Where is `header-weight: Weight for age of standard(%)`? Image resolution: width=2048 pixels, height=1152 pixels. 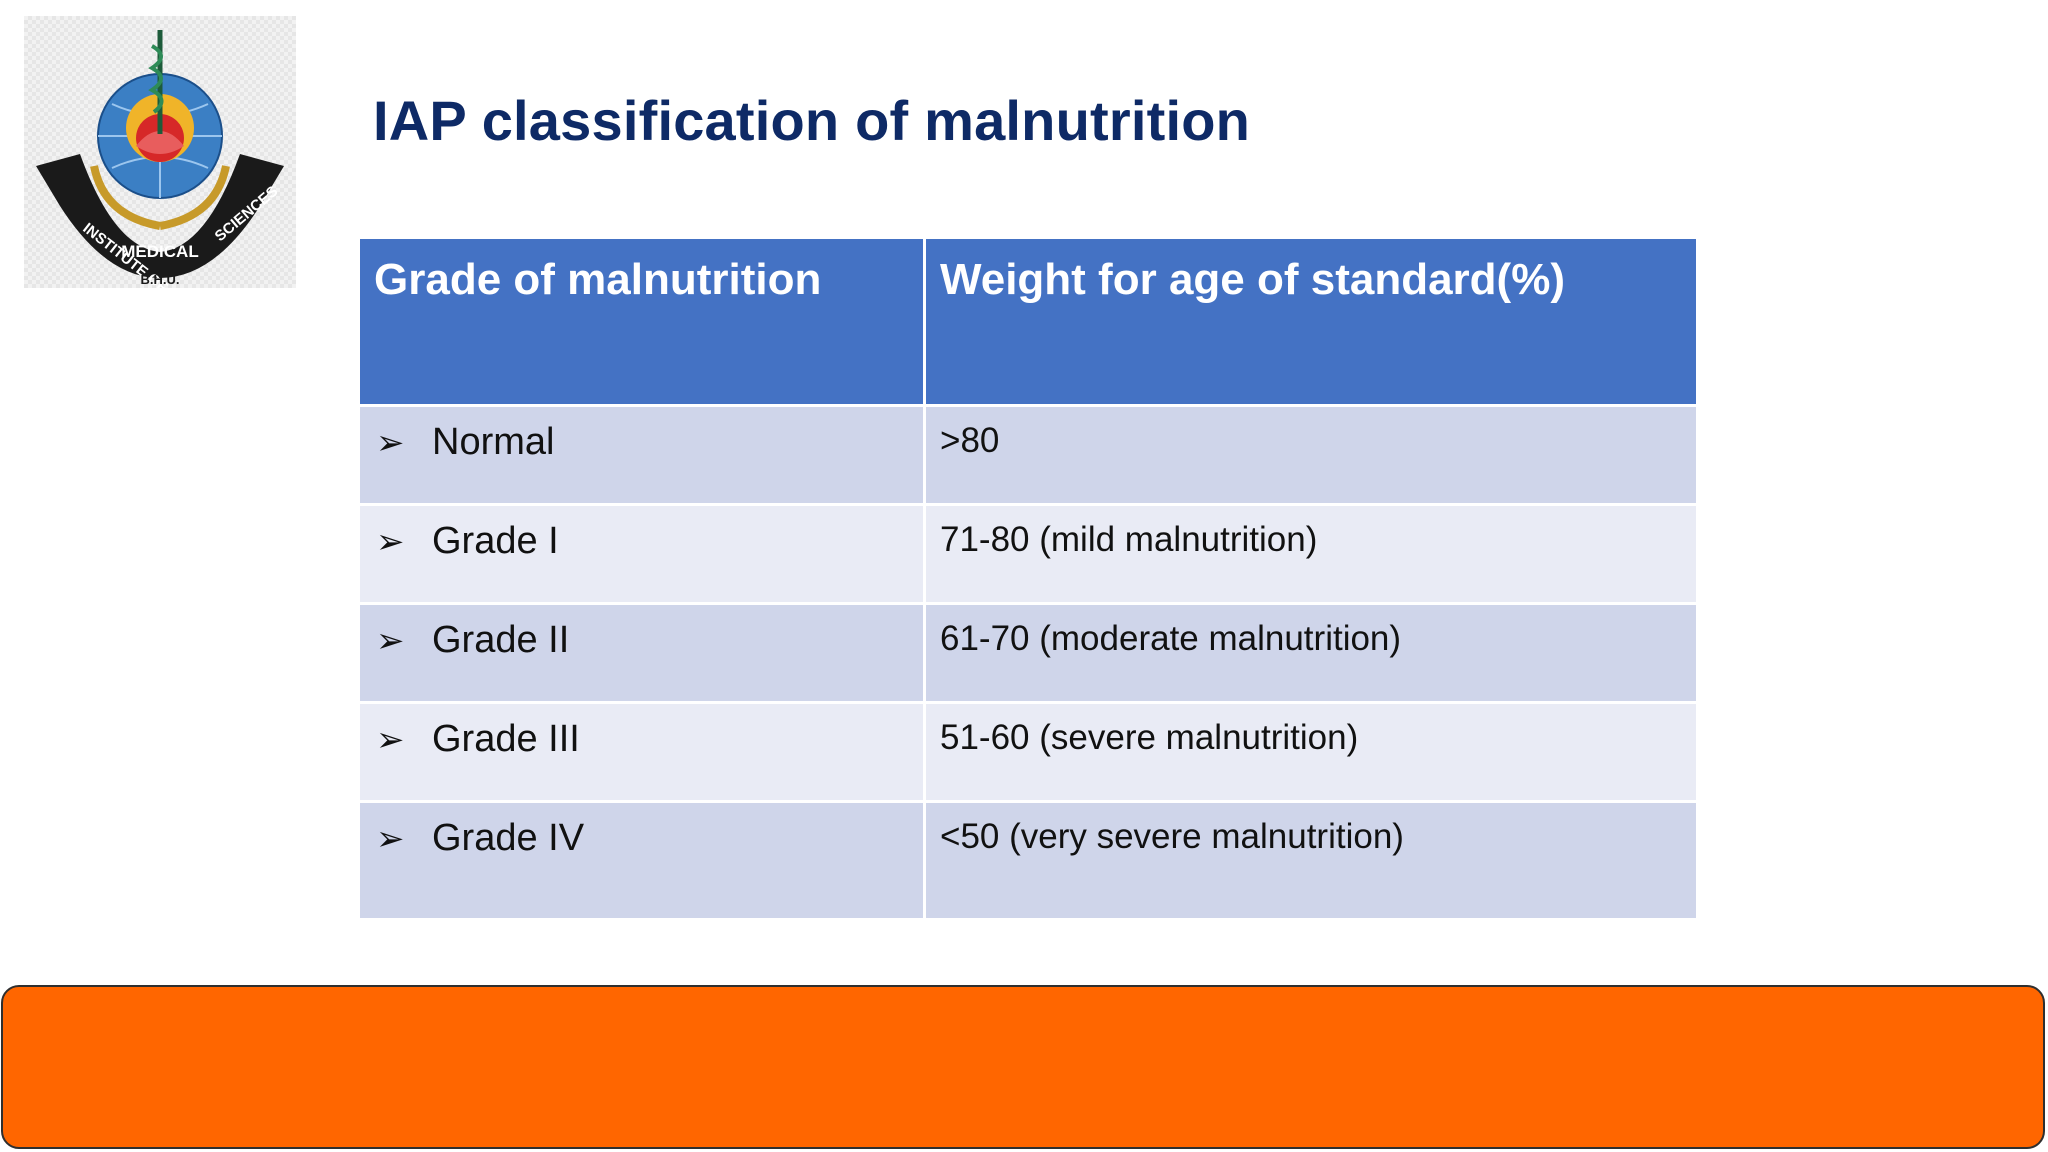
header-weight: Weight for age of standard(%) is located at coordinates (1311, 321).